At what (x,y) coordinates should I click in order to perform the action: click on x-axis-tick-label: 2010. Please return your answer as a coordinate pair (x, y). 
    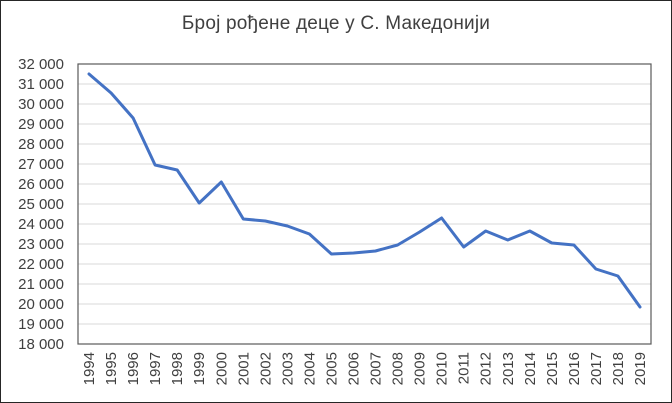
    Looking at the image, I should click on (442, 368).